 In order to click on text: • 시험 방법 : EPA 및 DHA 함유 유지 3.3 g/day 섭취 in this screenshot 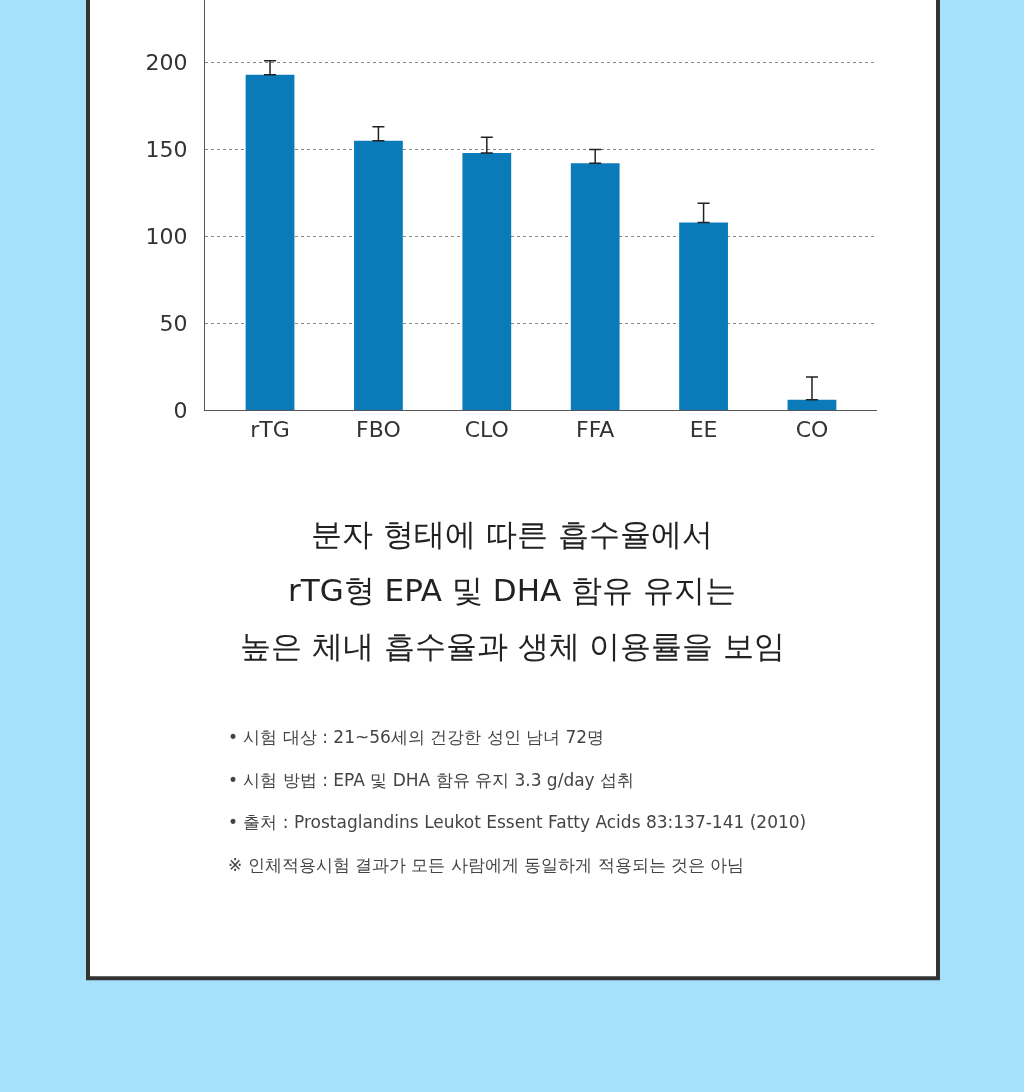, I will do `click(431, 780)`.